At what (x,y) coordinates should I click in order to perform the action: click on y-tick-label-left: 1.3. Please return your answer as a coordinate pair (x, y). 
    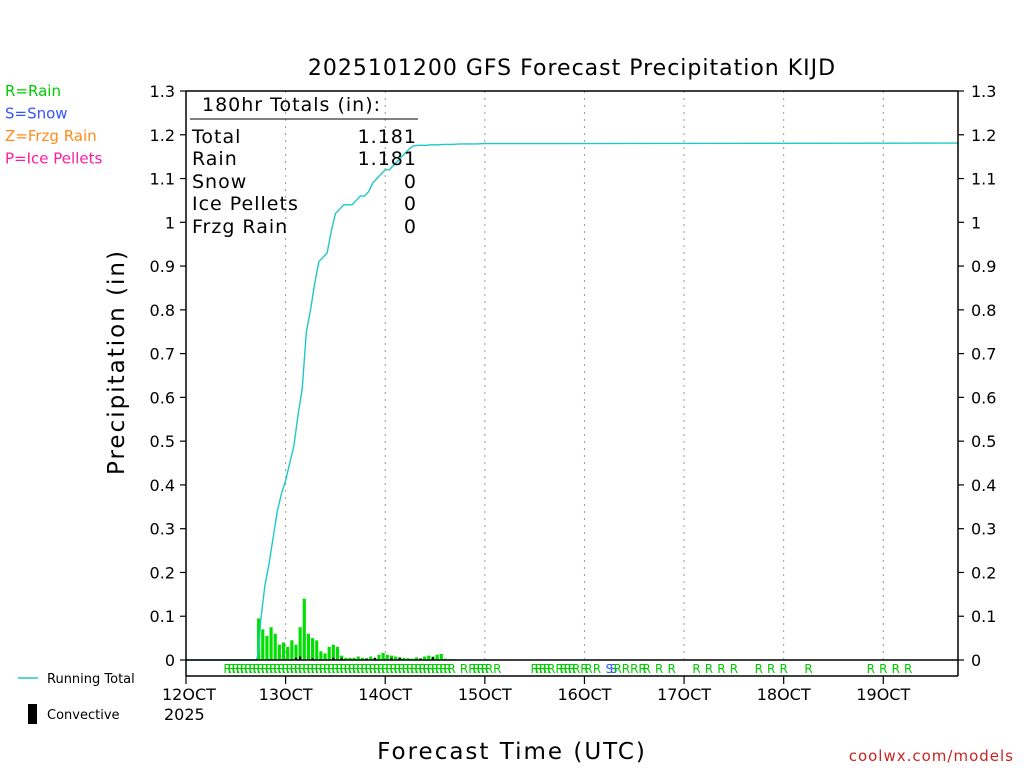
    Looking at the image, I should click on (162, 91).